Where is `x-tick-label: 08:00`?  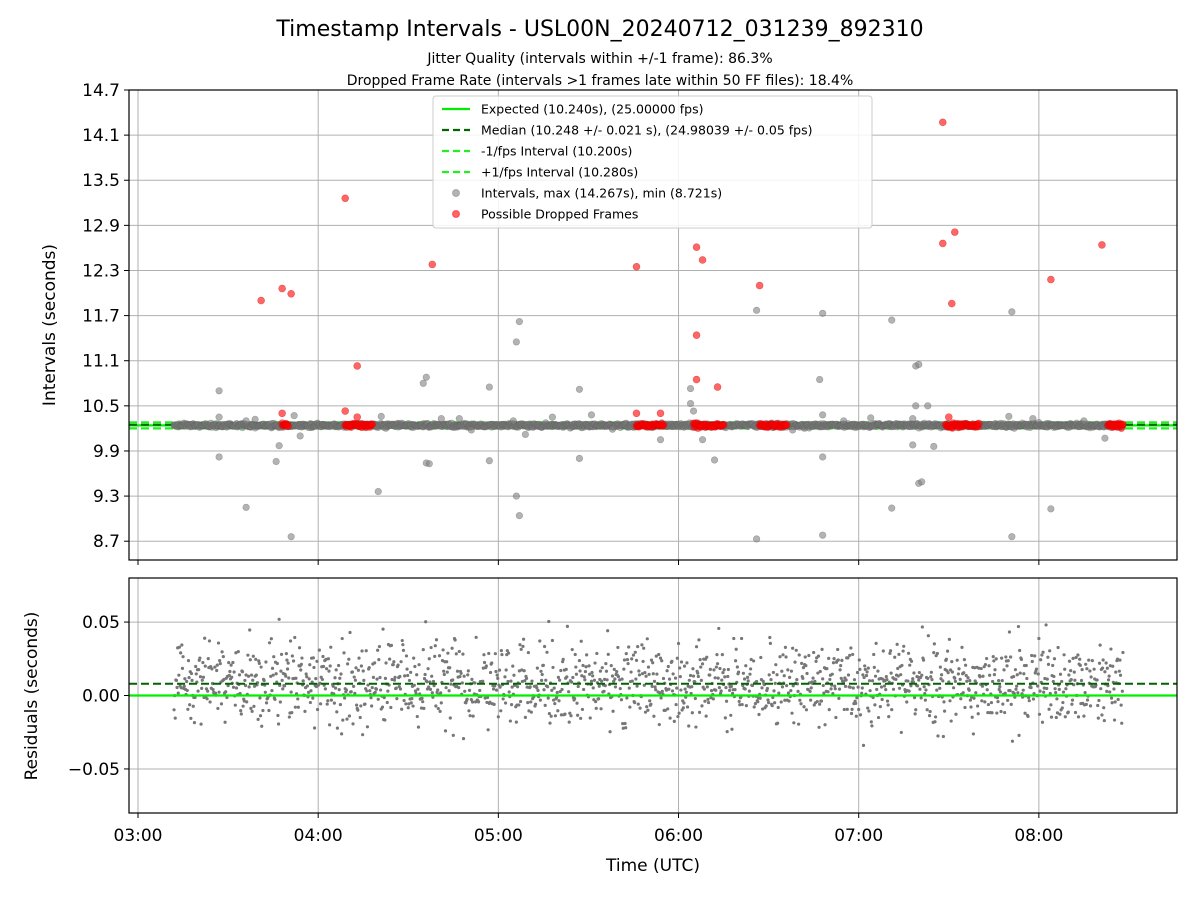 x-tick-label: 08:00 is located at coordinates (1038, 836).